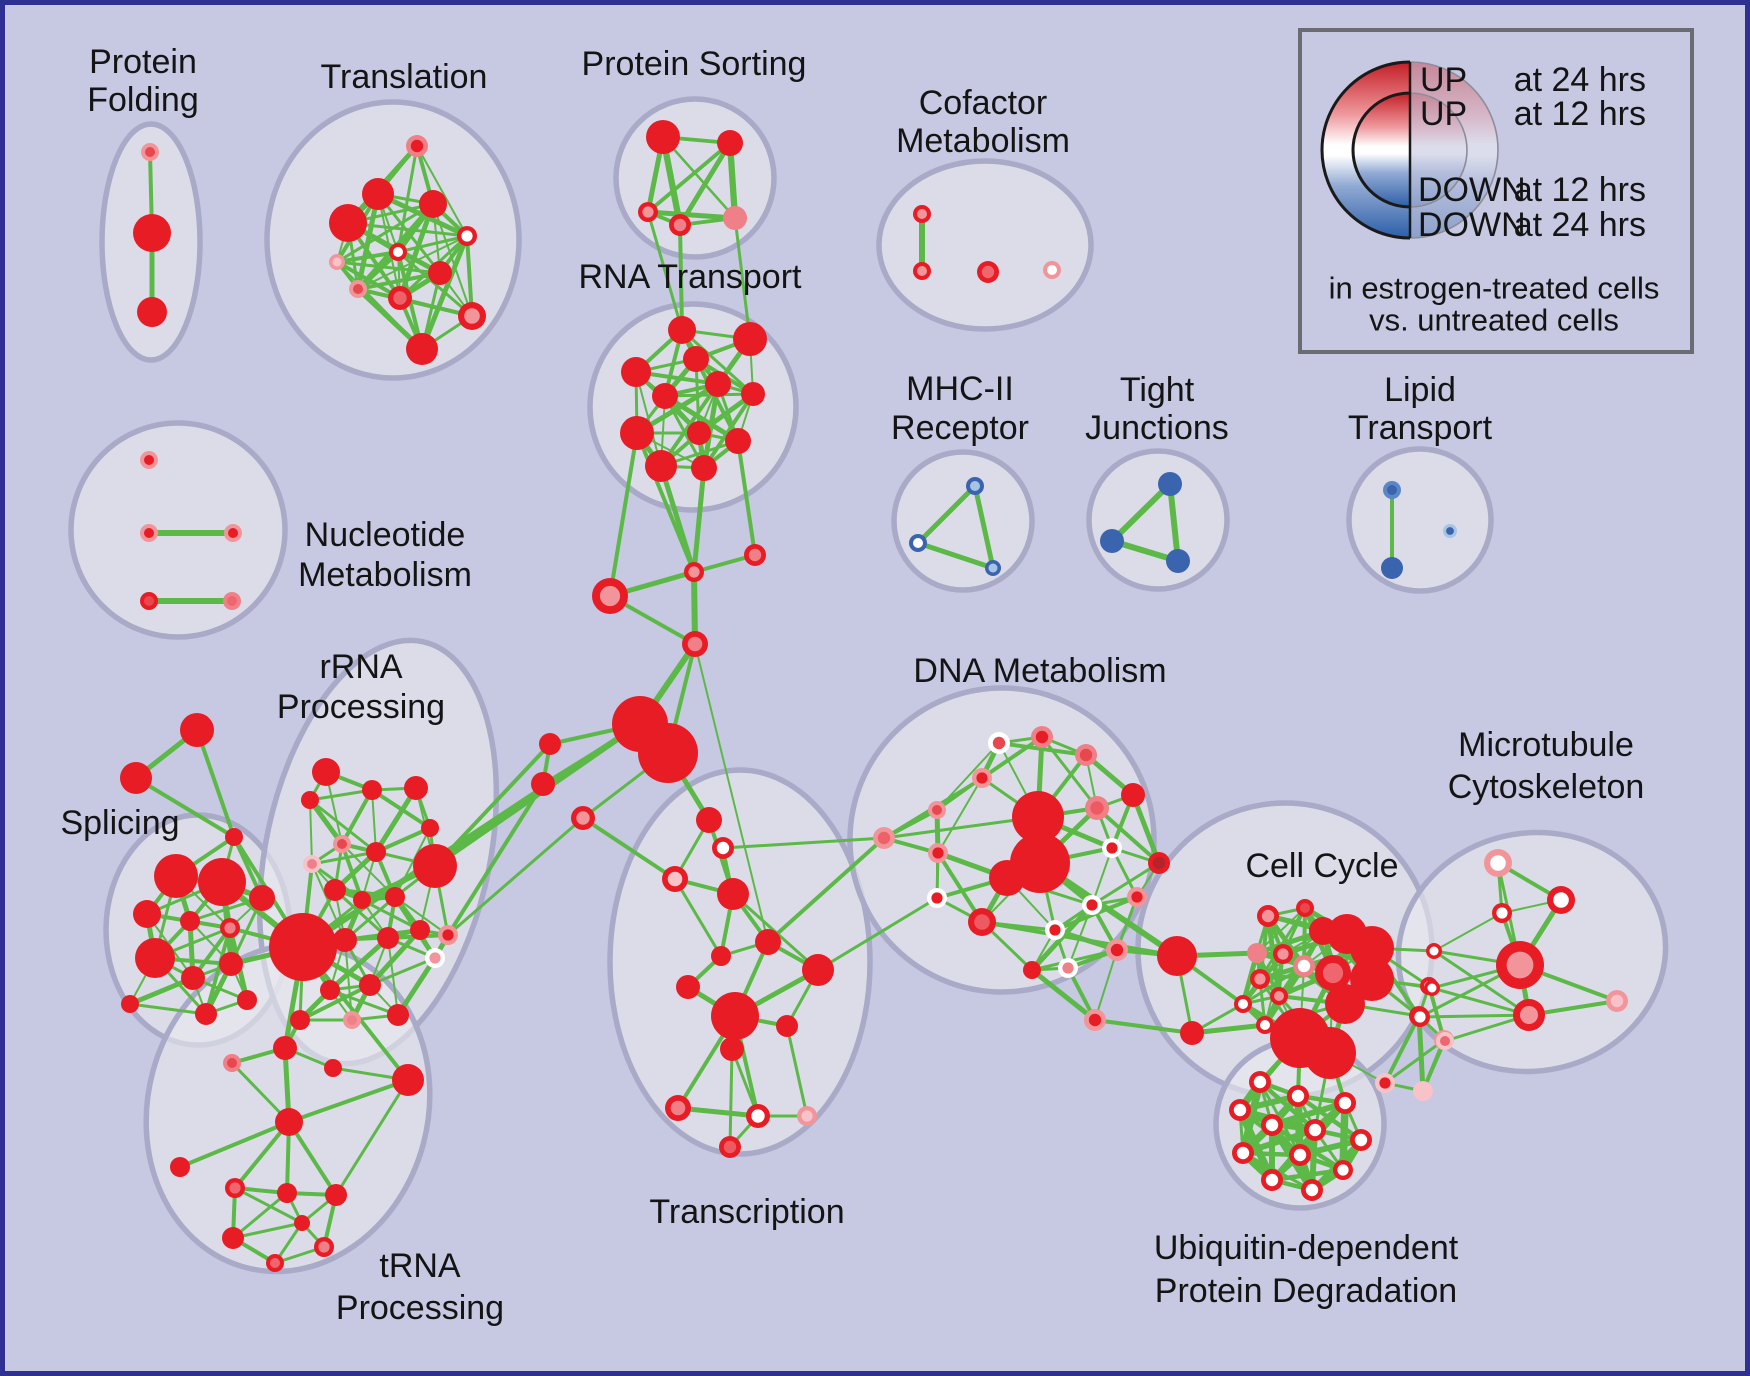 The width and height of the screenshot is (1750, 1376). Describe the element at coordinates (983, 141) in the screenshot. I see `cluster-label-cofactor_metabolism: Metabolism` at that location.